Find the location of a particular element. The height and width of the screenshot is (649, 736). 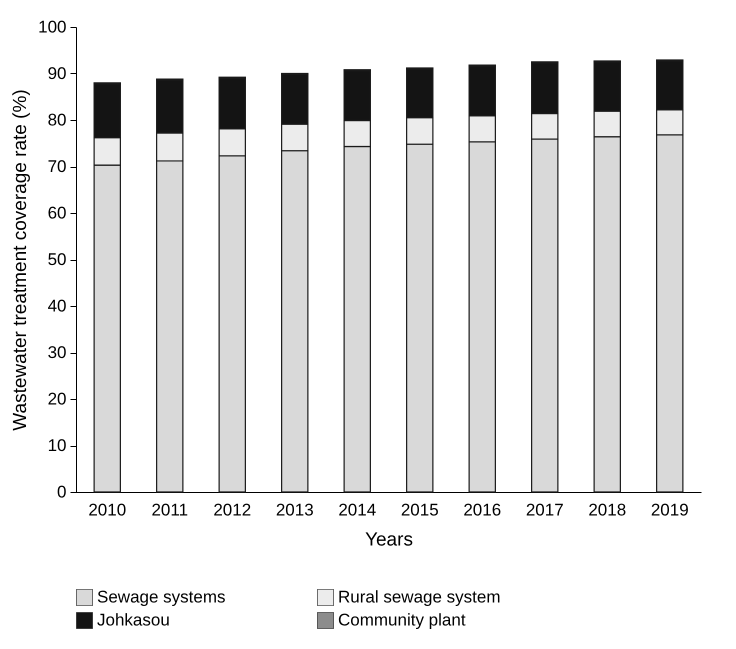

x-tick-label: 2018 is located at coordinates (607, 510).